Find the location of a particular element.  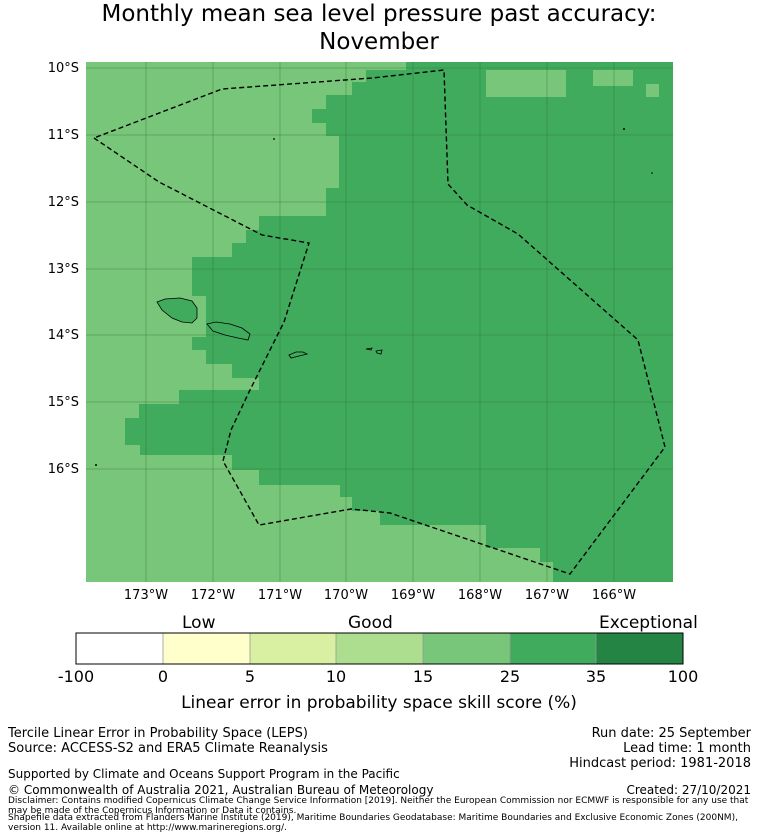

ofu-island is located at coordinates (369, 349).